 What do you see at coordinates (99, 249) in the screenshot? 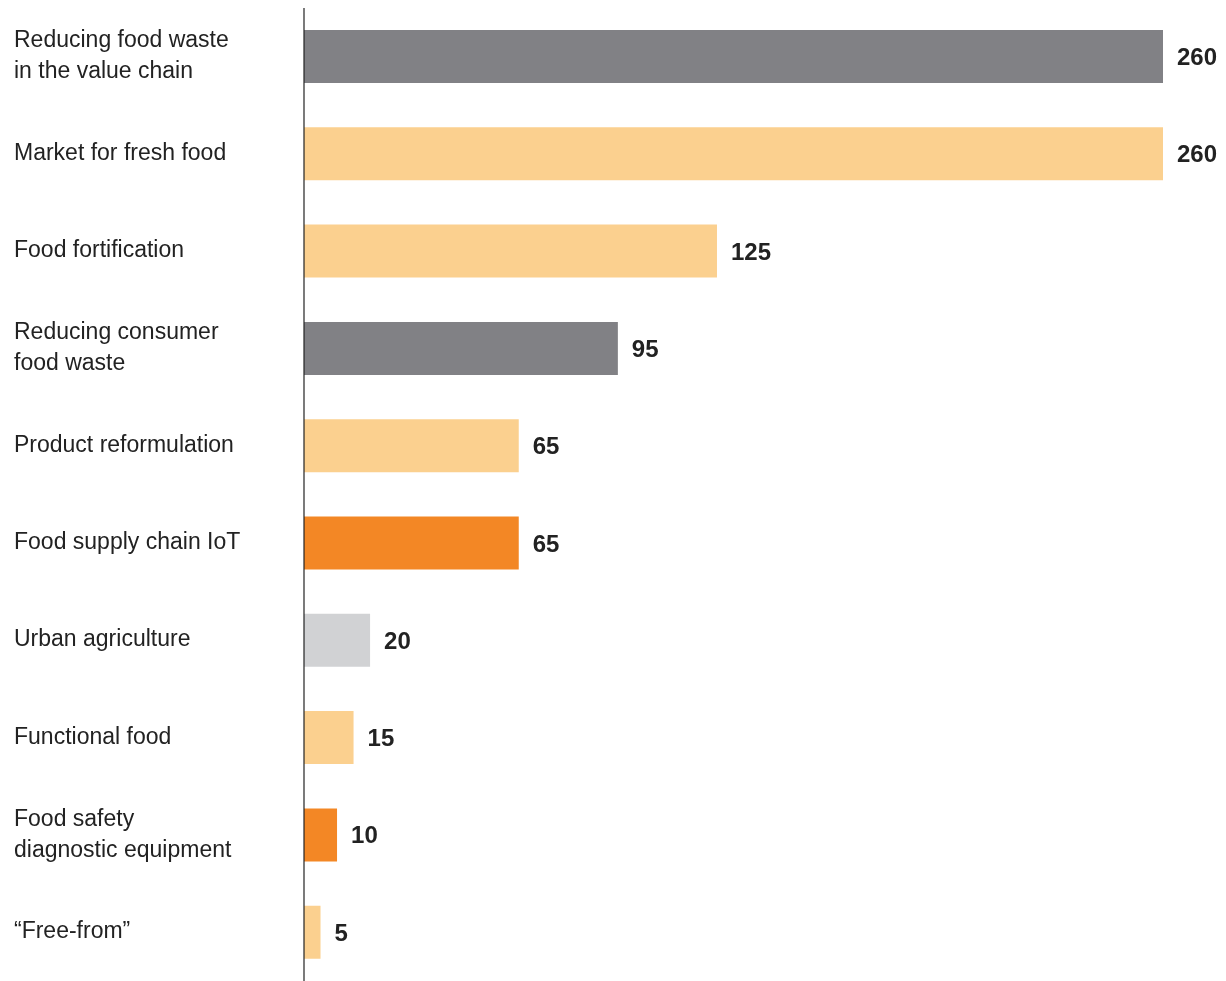
I see `y-tick-label: Food fortification` at bounding box center [99, 249].